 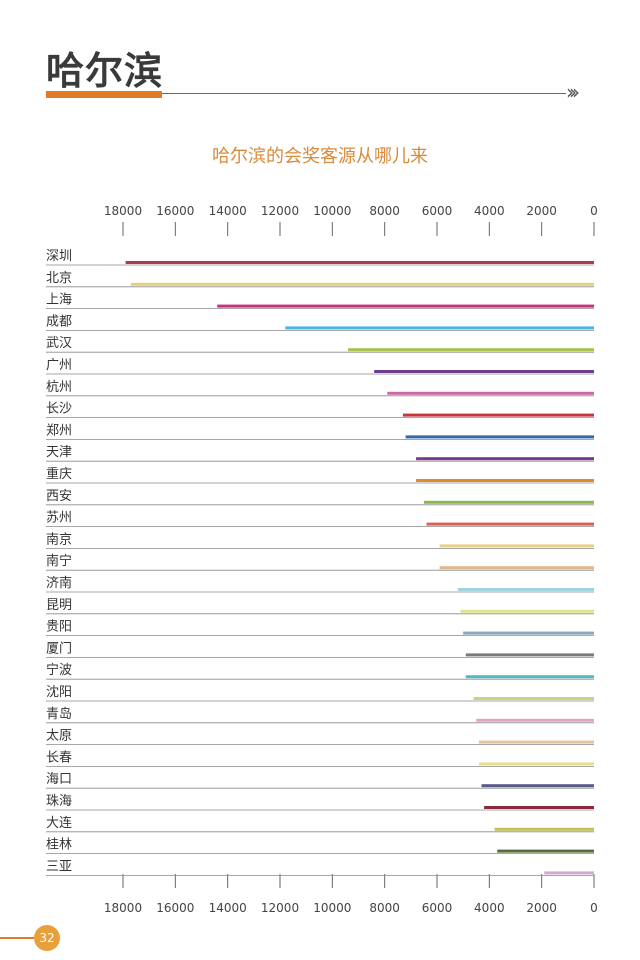 What do you see at coordinates (104, 94) in the screenshot?
I see `title-accent-bar` at bounding box center [104, 94].